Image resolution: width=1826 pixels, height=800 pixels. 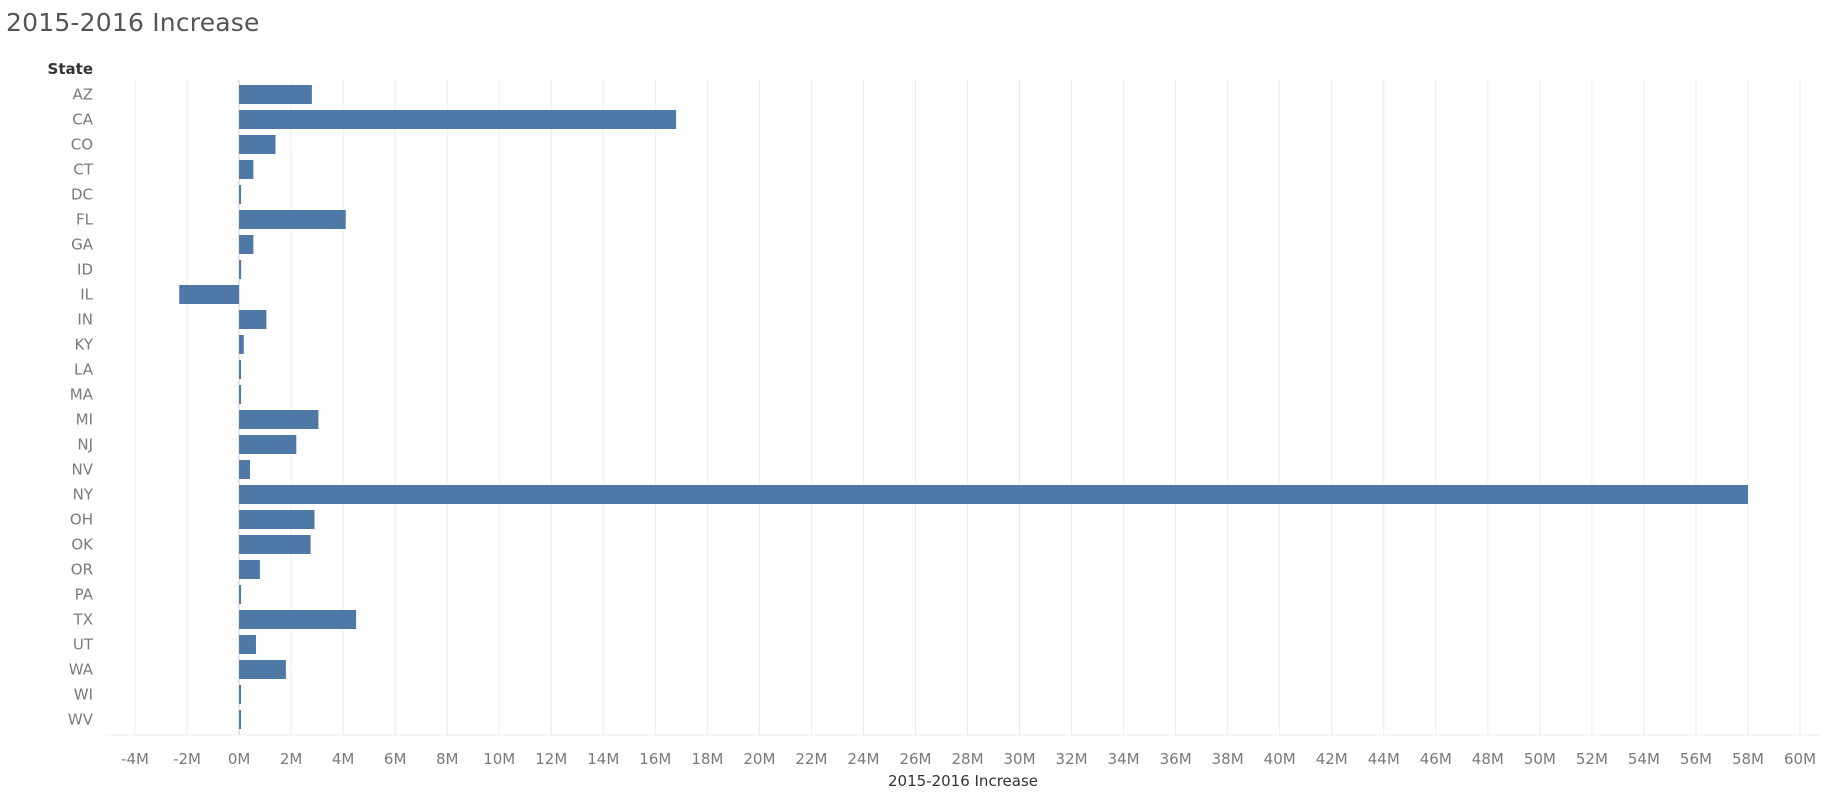 I want to click on bar-dc, so click(x=240, y=194).